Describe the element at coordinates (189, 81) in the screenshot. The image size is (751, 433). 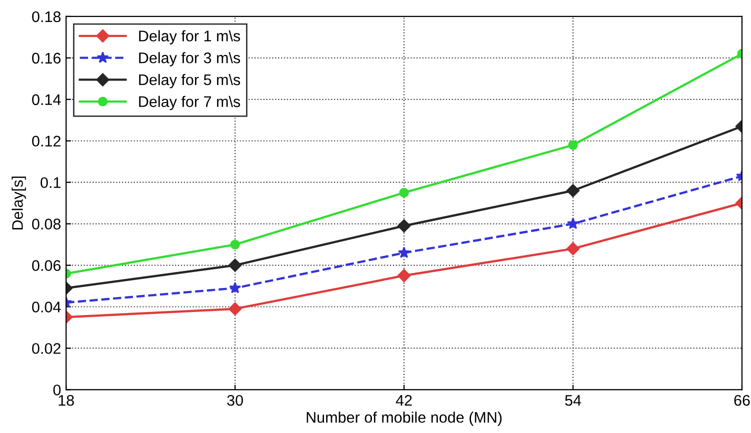
I see `legend-label: Delay for 5 m\s` at that location.